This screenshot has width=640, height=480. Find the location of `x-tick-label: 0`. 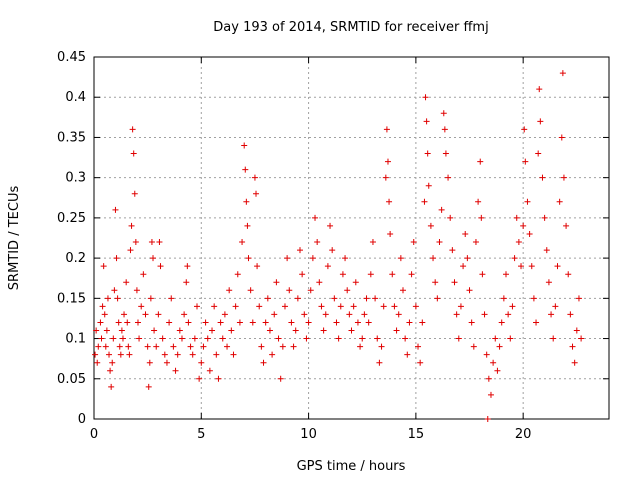

x-tick-label: 0 is located at coordinates (94, 434).